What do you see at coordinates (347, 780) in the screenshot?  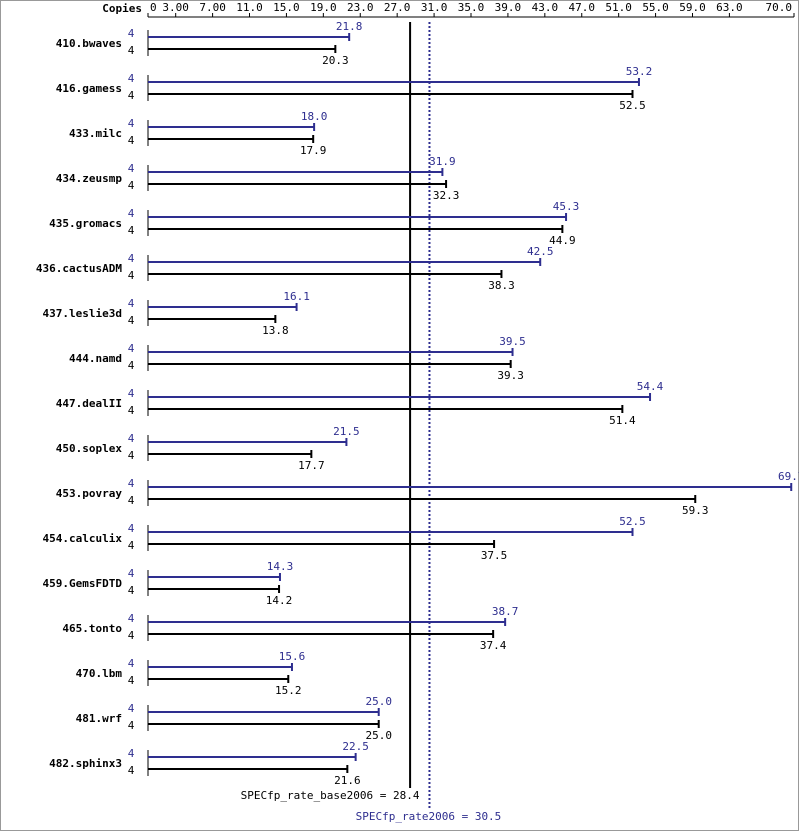 I see `value-label: 21.6` at bounding box center [347, 780].